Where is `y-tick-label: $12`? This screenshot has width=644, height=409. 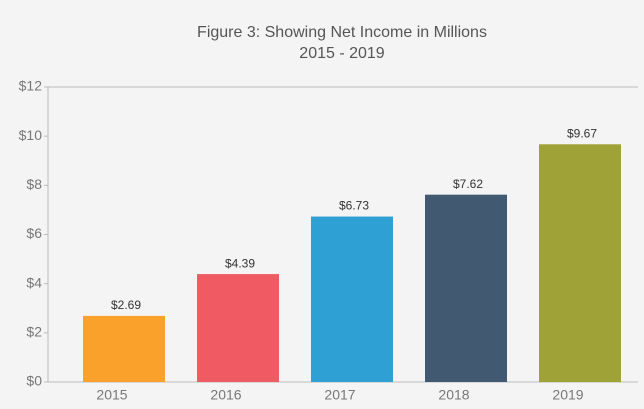
y-tick-label: $12 is located at coordinates (31, 86).